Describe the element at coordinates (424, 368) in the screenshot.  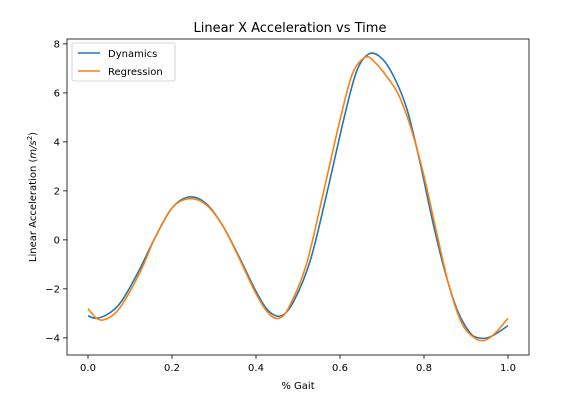
I see `x-tick-label: 0.8` at that location.